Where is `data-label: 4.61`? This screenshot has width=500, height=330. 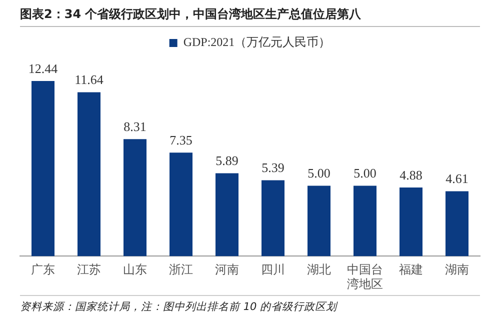 data-label: 4.61 is located at coordinates (457, 178).